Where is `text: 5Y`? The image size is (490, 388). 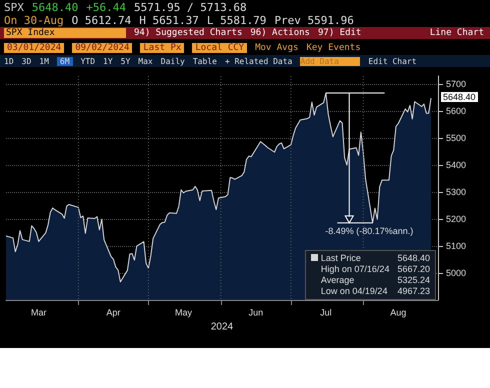
text: 5Y is located at coordinates (125, 61).